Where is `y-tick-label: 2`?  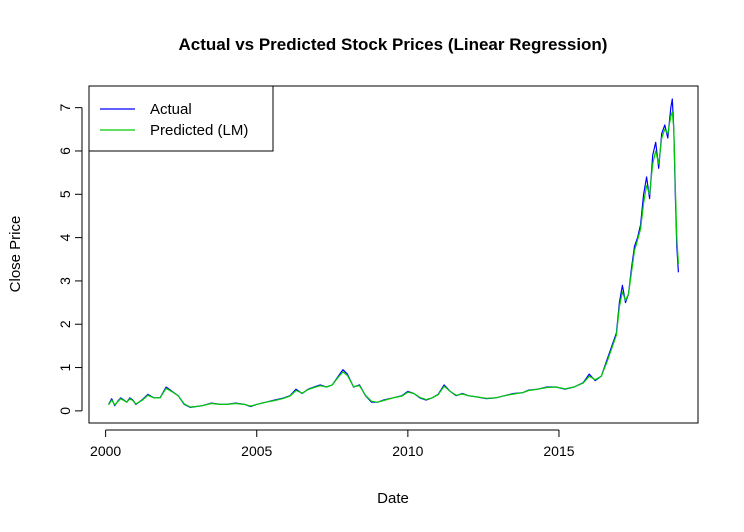 y-tick-label: 2 is located at coordinates (65, 324).